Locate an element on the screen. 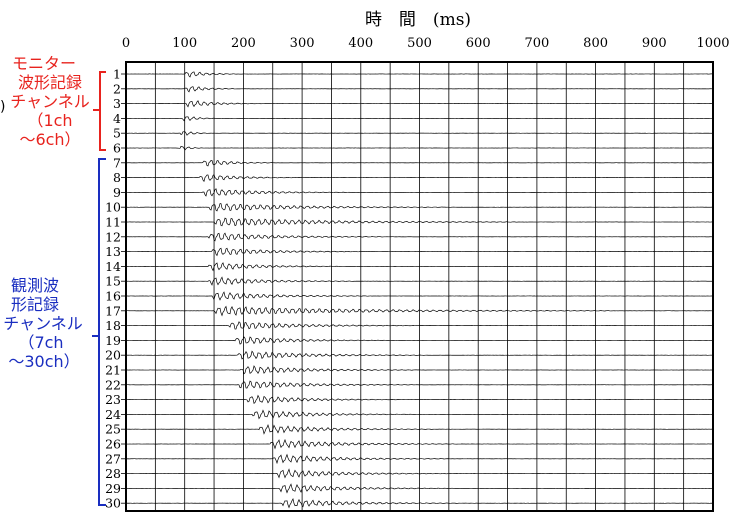  x-tick-label: 100 is located at coordinates (184, 43).